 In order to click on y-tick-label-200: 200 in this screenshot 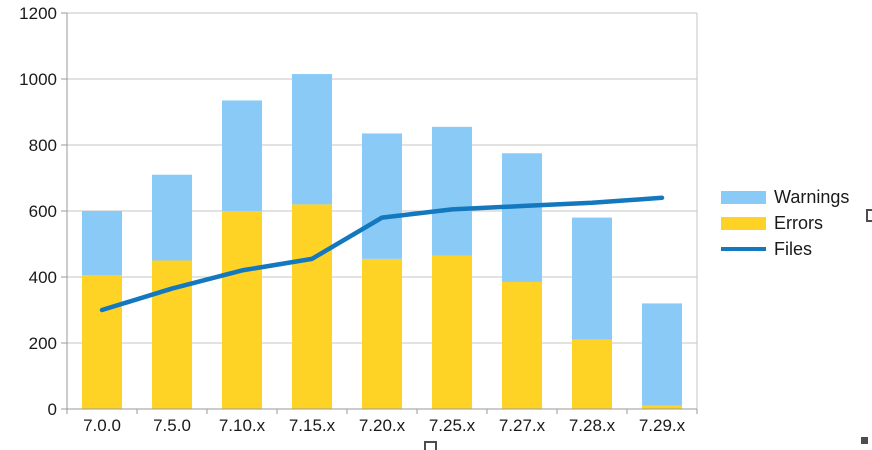, I will do `click(43, 343)`.